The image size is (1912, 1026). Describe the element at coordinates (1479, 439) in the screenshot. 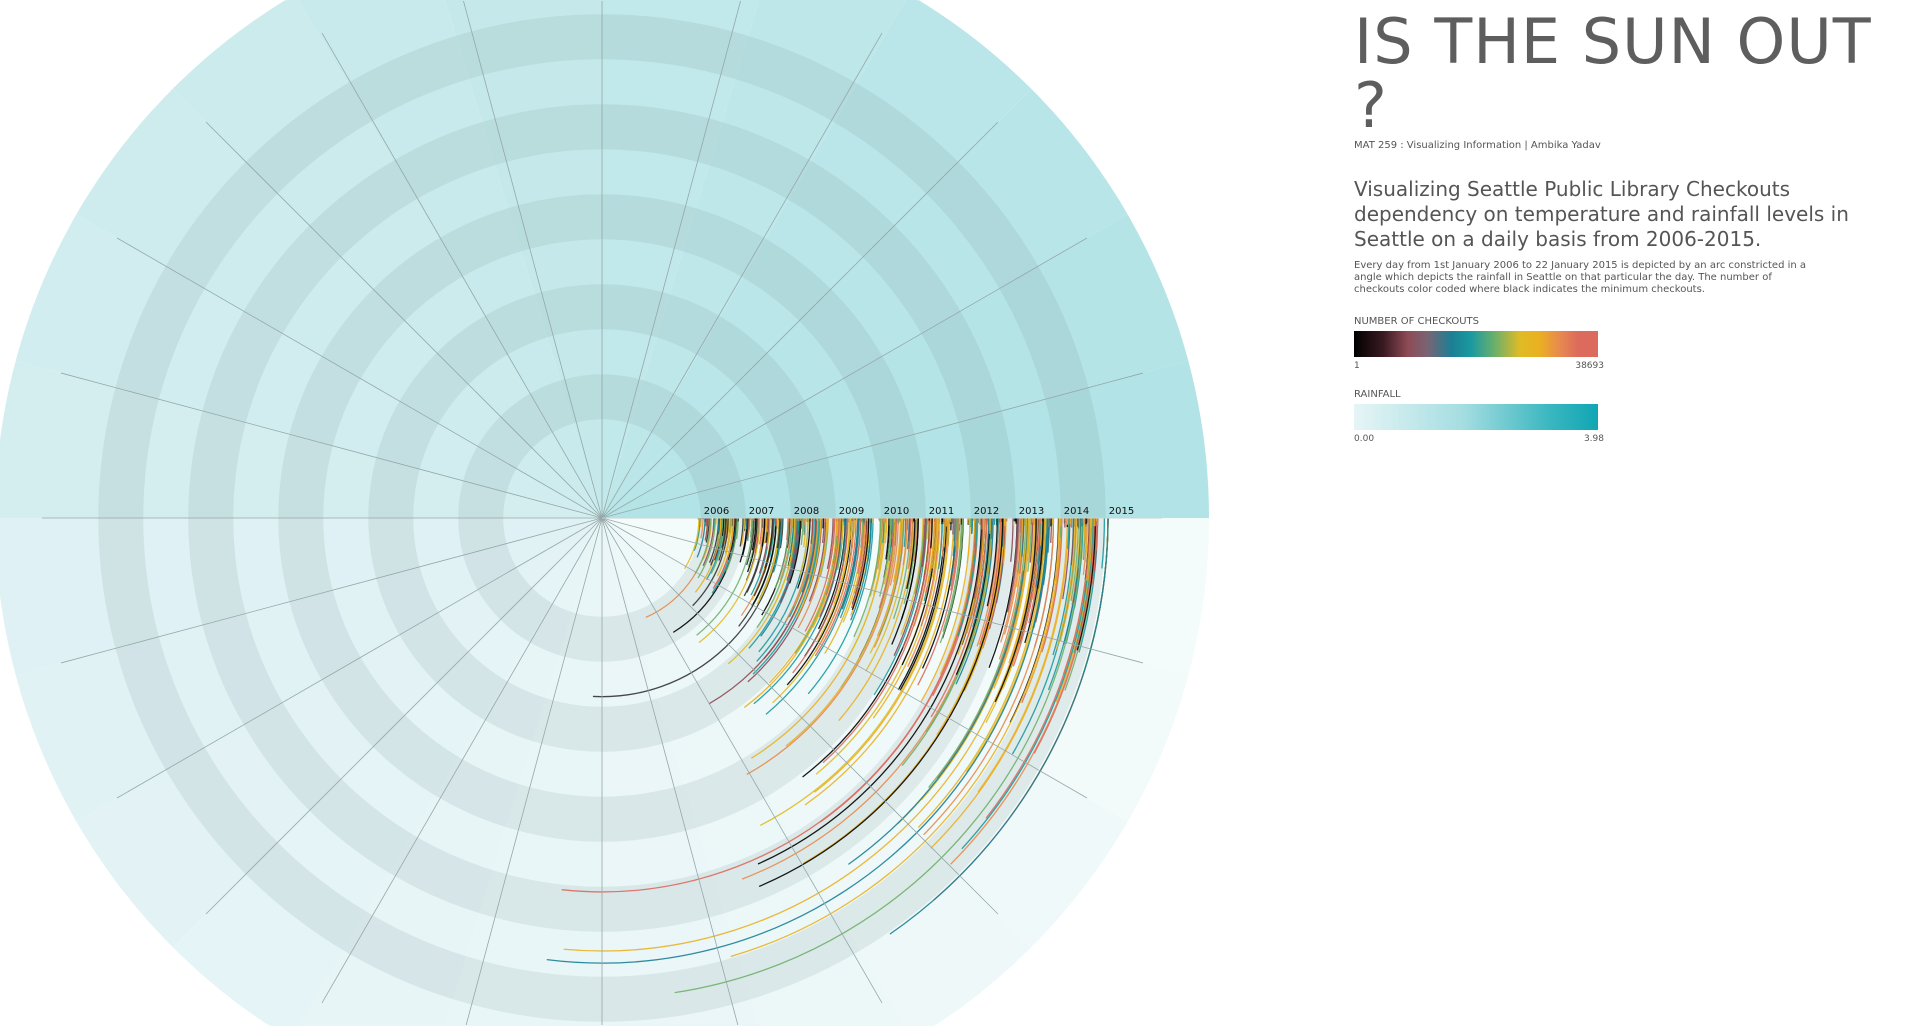

I see `rainfall-range: 0.00 3.98` at that location.